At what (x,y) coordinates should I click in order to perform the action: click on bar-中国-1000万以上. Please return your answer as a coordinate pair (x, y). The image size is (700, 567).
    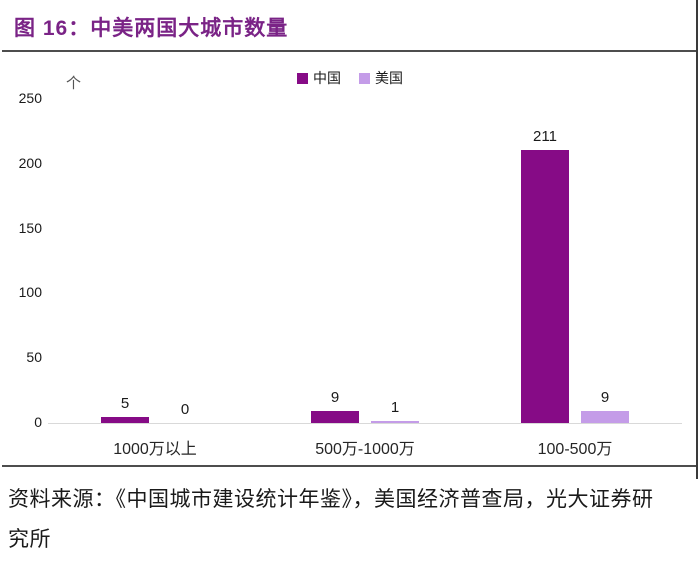
    Looking at the image, I should click on (125, 420).